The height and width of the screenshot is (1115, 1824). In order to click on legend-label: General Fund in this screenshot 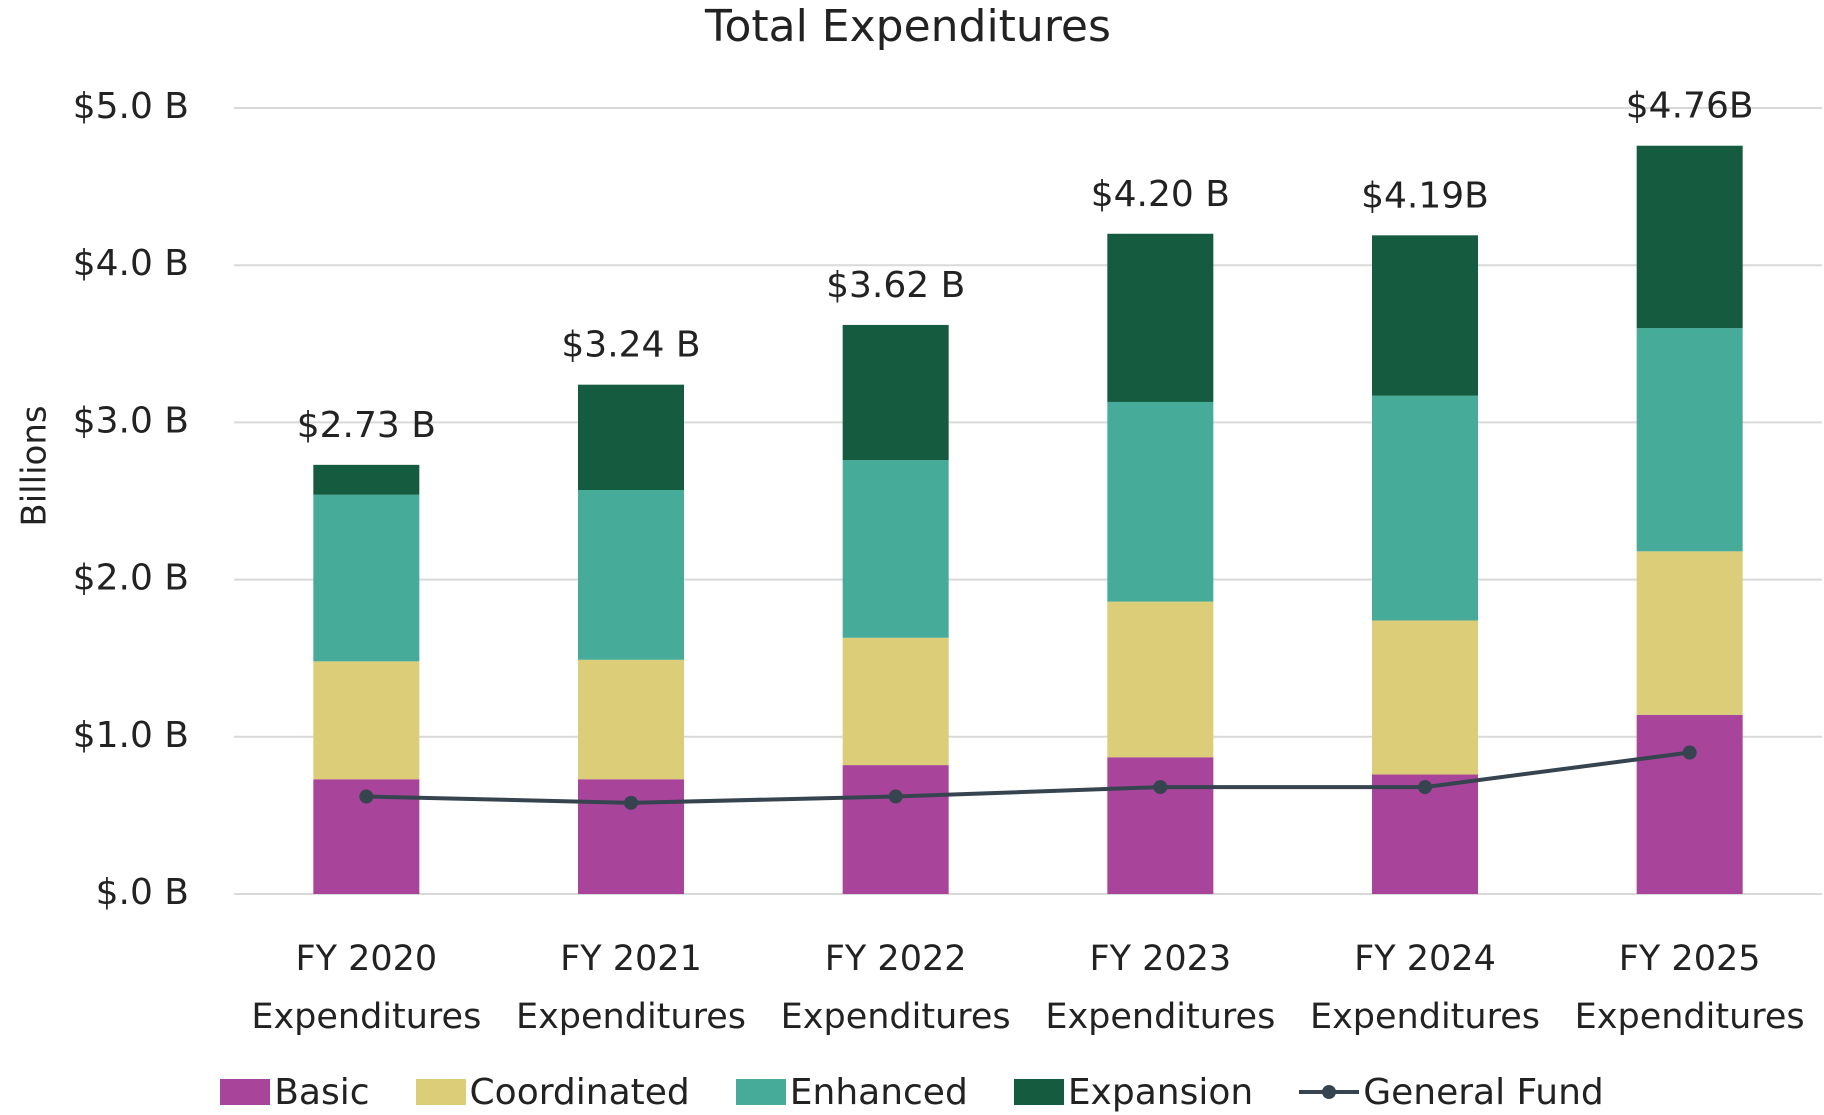, I will do `click(1483, 1092)`.